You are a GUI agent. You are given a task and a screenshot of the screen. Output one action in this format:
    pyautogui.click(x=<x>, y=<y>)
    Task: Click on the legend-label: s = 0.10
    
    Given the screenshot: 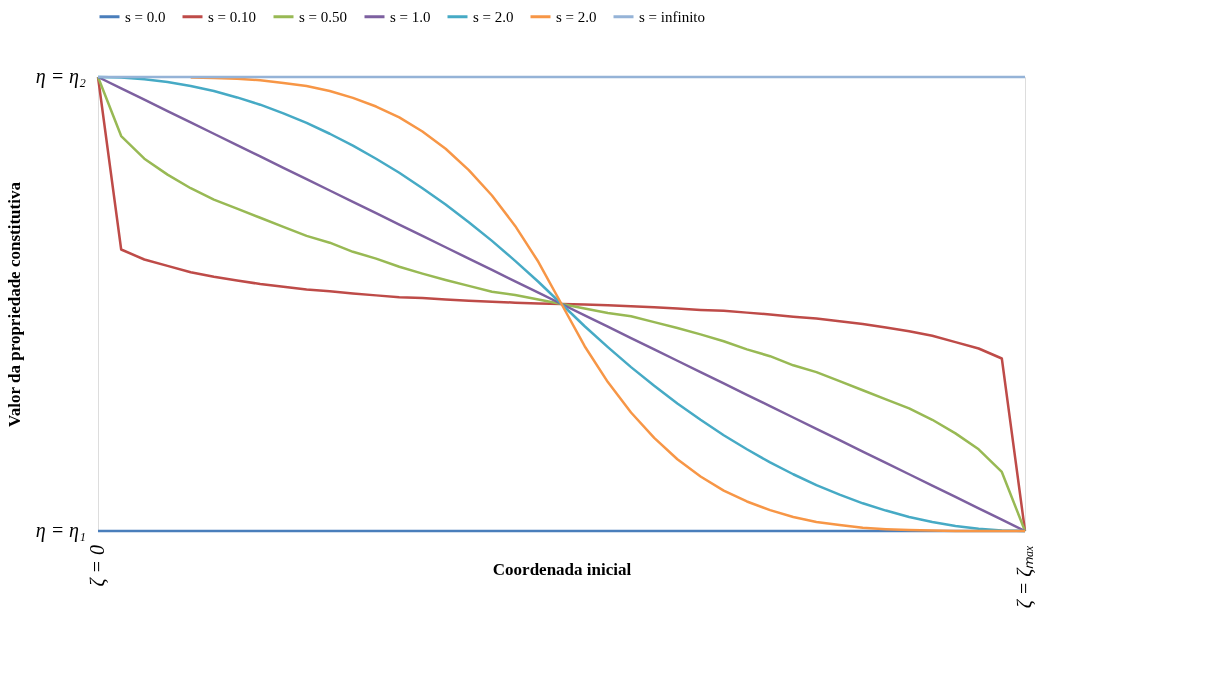 What is the action you would take?
    pyautogui.click(x=232, y=16)
    